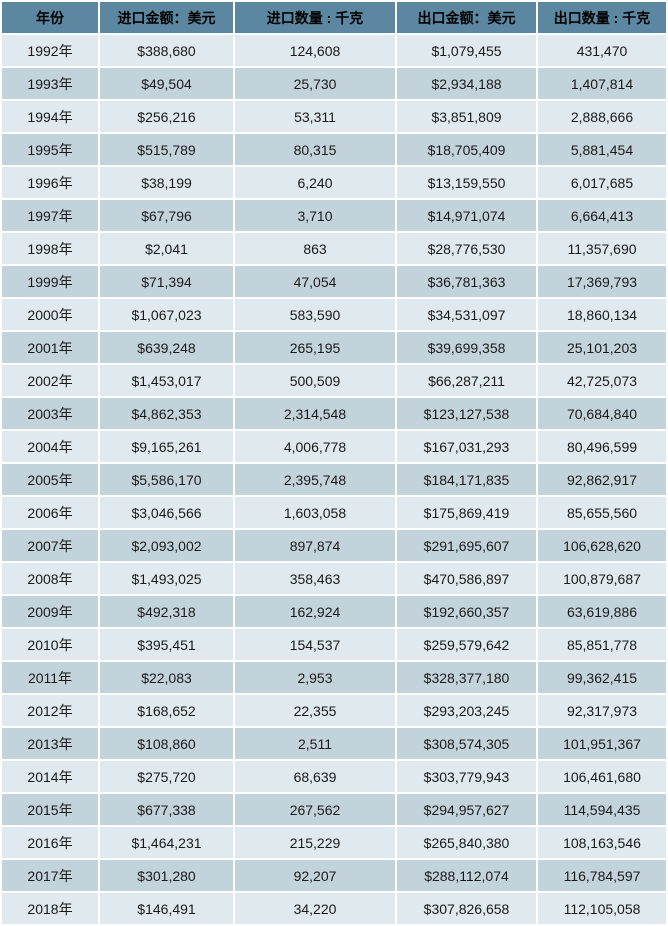 The image size is (668, 926). I want to click on import-quantity-cell: 215,229, so click(315, 842).